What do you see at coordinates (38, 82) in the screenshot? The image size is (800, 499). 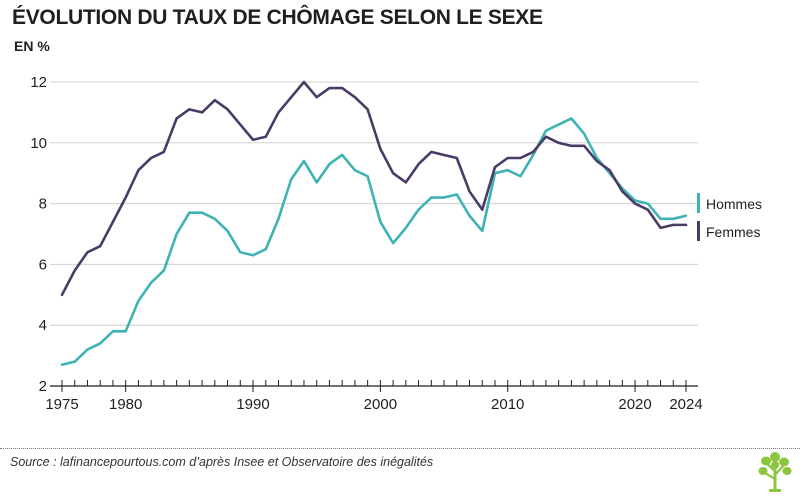 I see `y-tick-label-12: 12` at bounding box center [38, 82].